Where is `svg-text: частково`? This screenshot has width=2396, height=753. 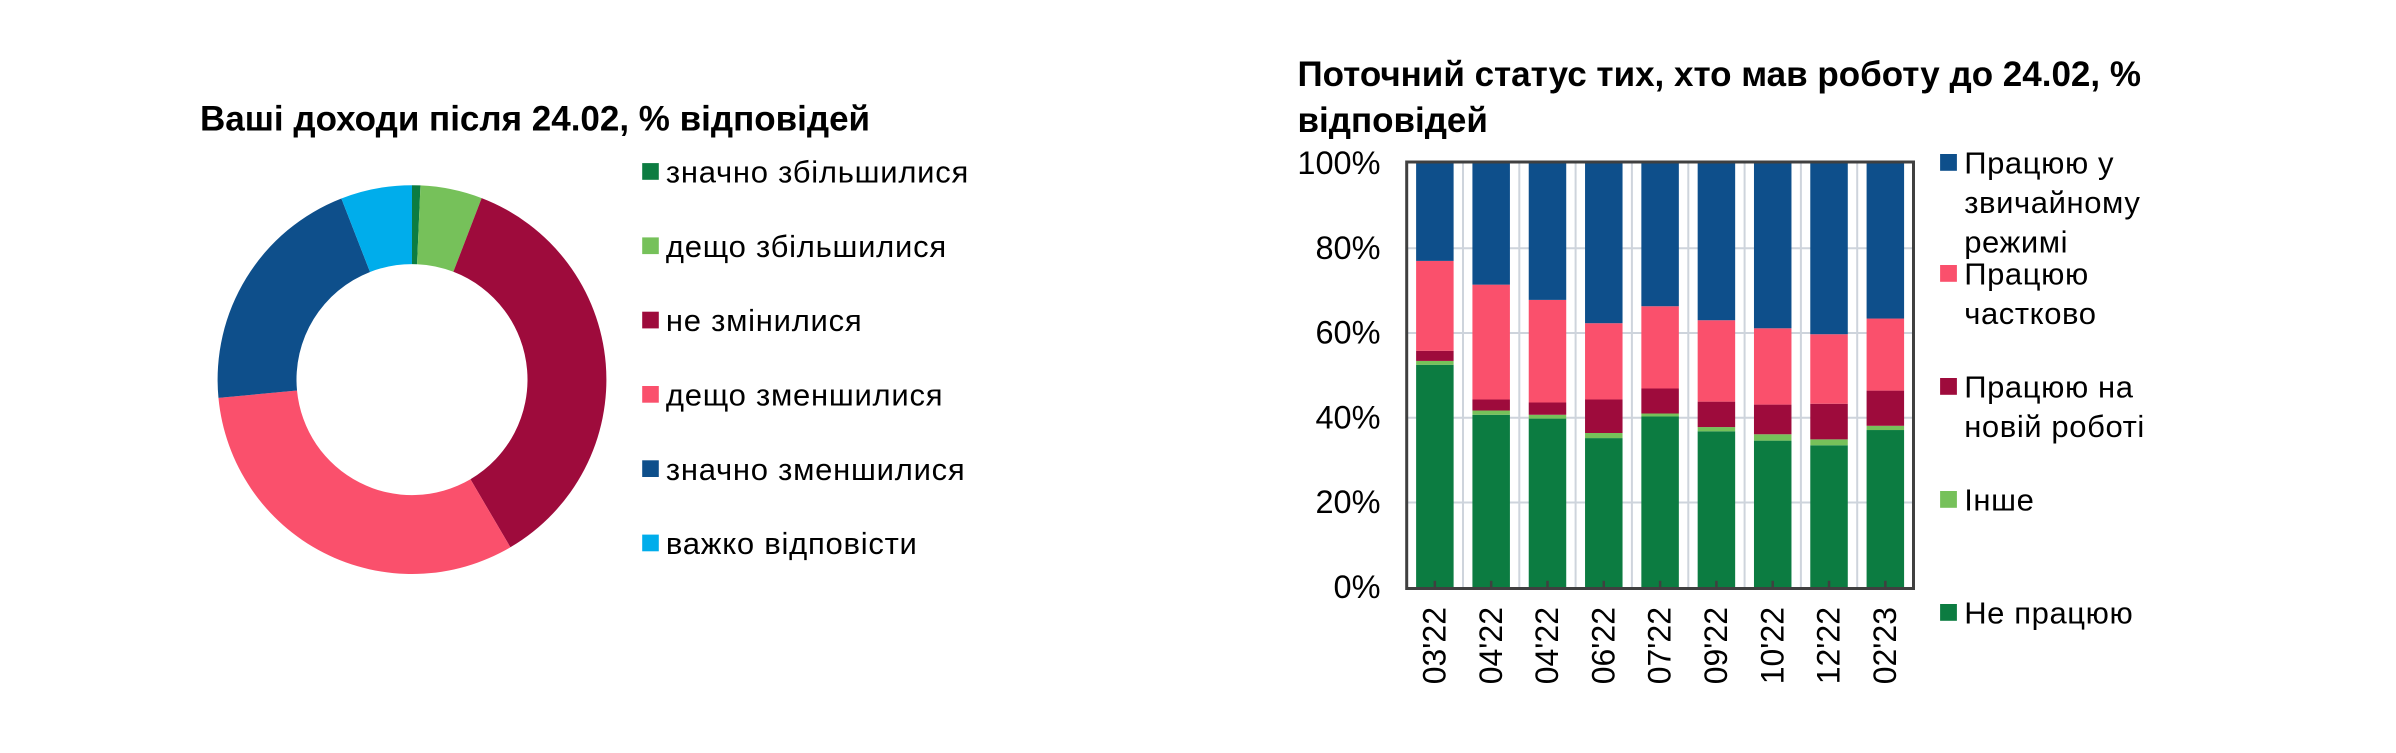 svg-text: частково is located at coordinates (2030, 313).